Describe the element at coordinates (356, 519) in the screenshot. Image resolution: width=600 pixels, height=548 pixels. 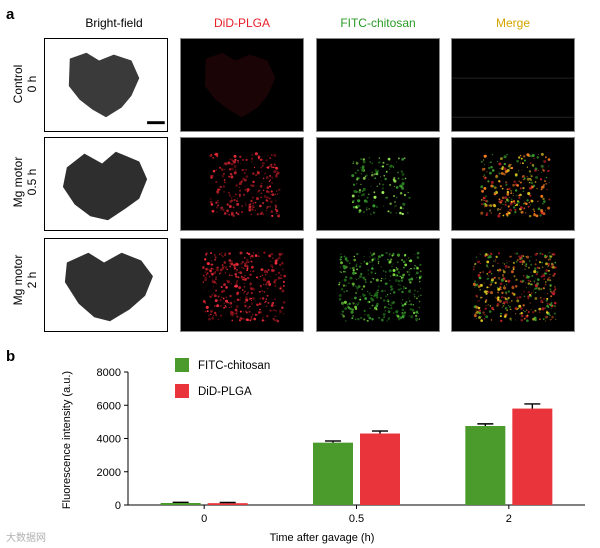
I see `x-tick-label: 0.5` at that location.